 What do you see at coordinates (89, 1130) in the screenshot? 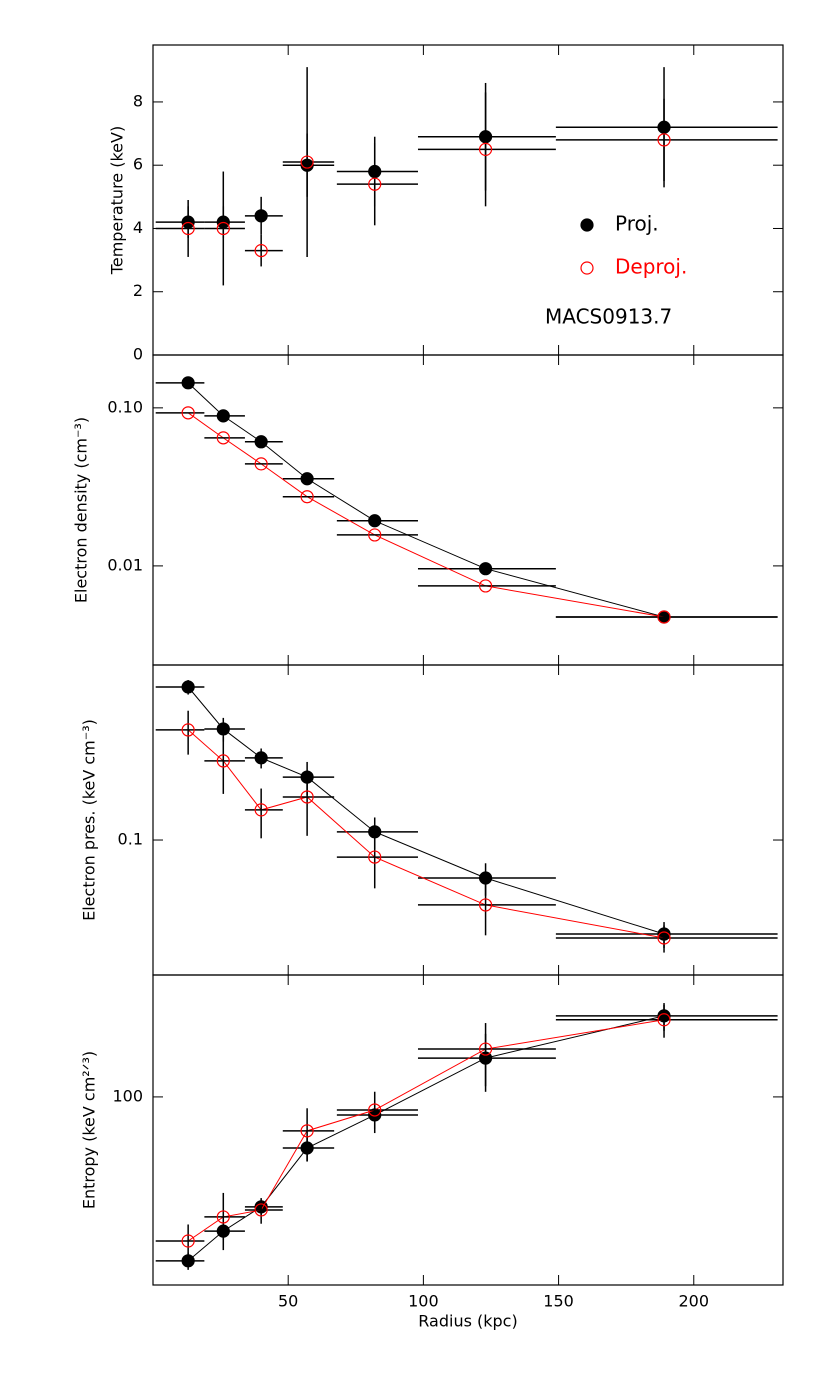
I see `y-axis-label: Entropy (keV cm²ᐟ³)` at bounding box center [89, 1130].